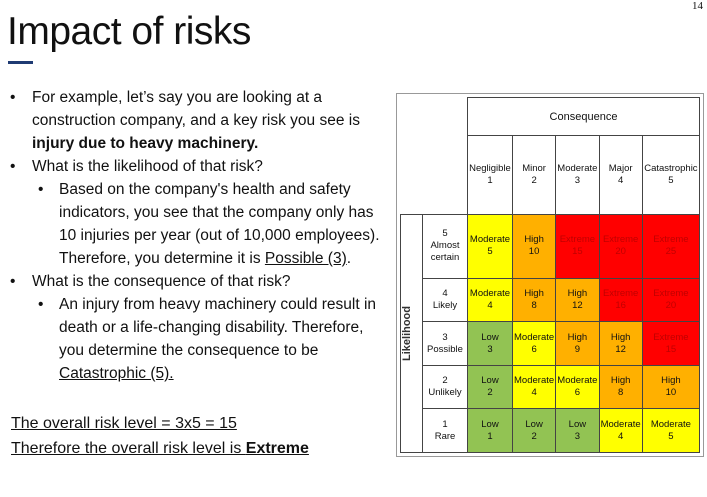 Image resolution: width=707 pixels, height=497 pixels. What do you see at coordinates (116, 373) in the screenshot?
I see `underlined-text: Catastrophic (5).` at bounding box center [116, 373].